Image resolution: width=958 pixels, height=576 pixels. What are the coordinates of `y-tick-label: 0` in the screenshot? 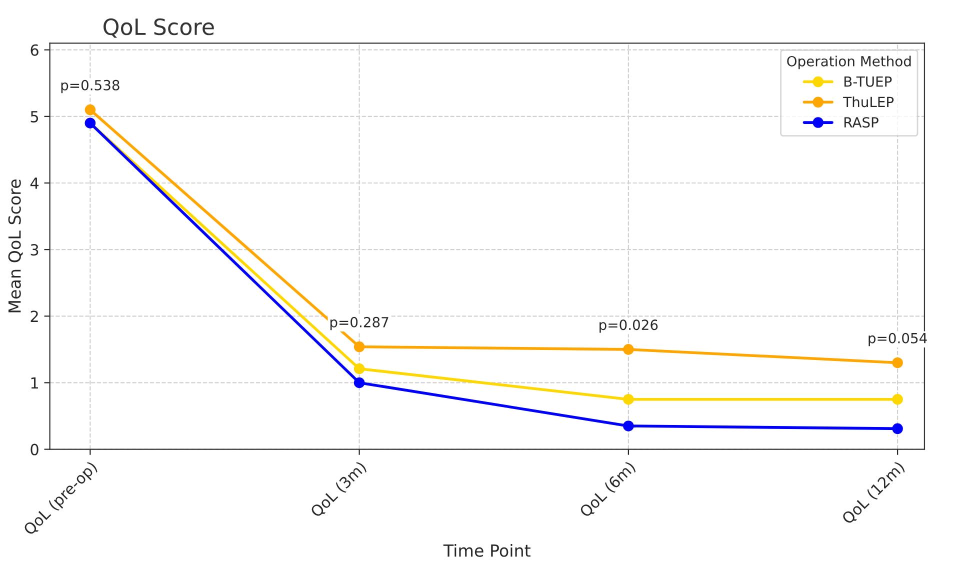 It's located at (34, 450).